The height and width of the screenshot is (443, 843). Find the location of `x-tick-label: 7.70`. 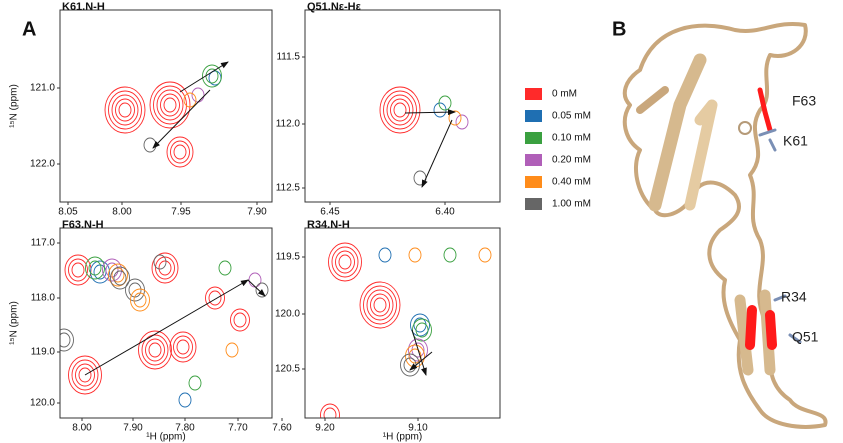

x-tick-label: 7.70 is located at coordinates (238, 428).